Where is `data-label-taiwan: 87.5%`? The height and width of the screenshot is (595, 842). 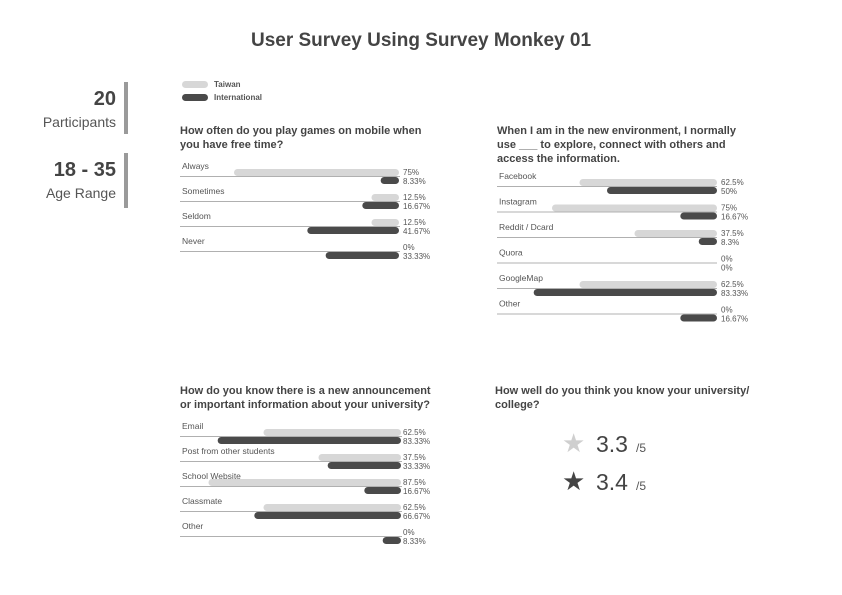 data-label-taiwan: 87.5% is located at coordinates (414, 482).